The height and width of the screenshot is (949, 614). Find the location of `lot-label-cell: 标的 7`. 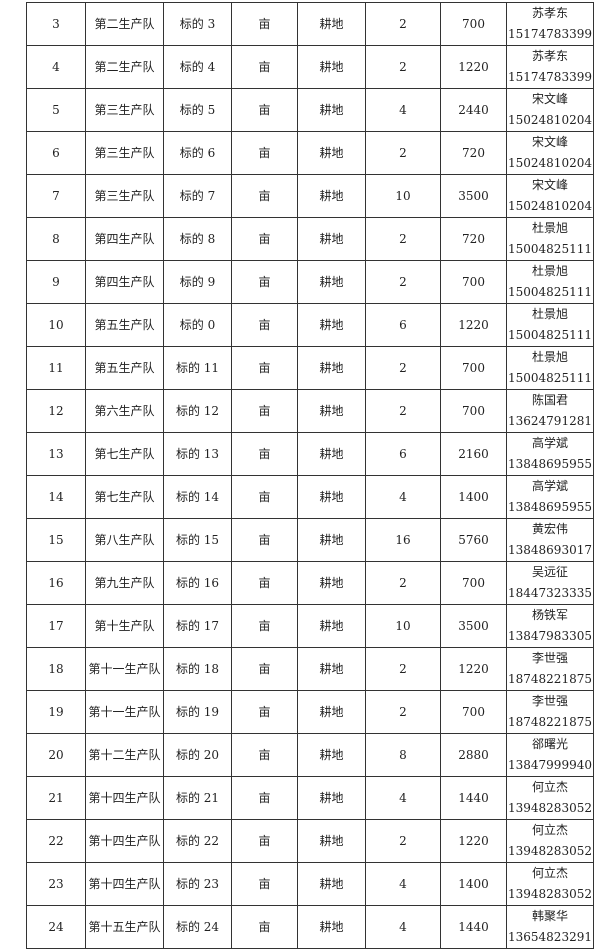

lot-label-cell: 标的 7 is located at coordinates (197, 196).